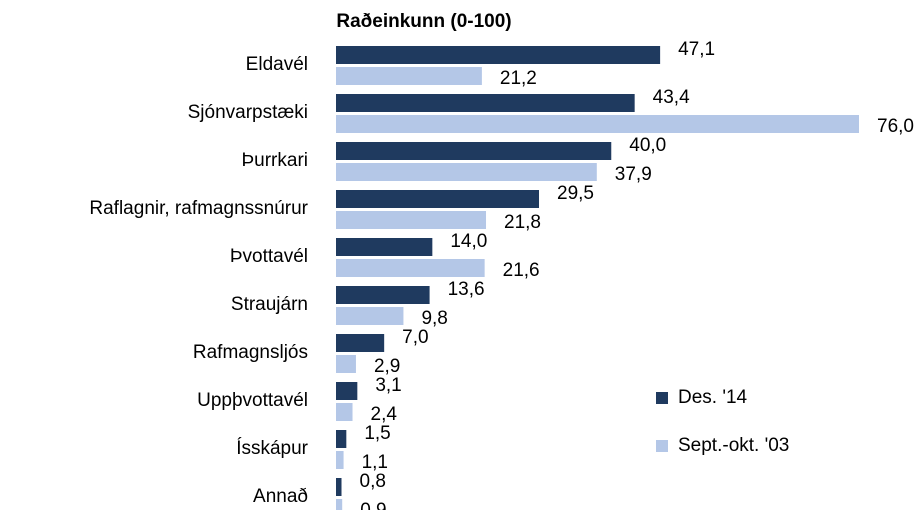 The image size is (924, 510). What do you see at coordinates (277, 64) in the screenshot?
I see `category-label: Eldavél` at bounding box center [277, 64].